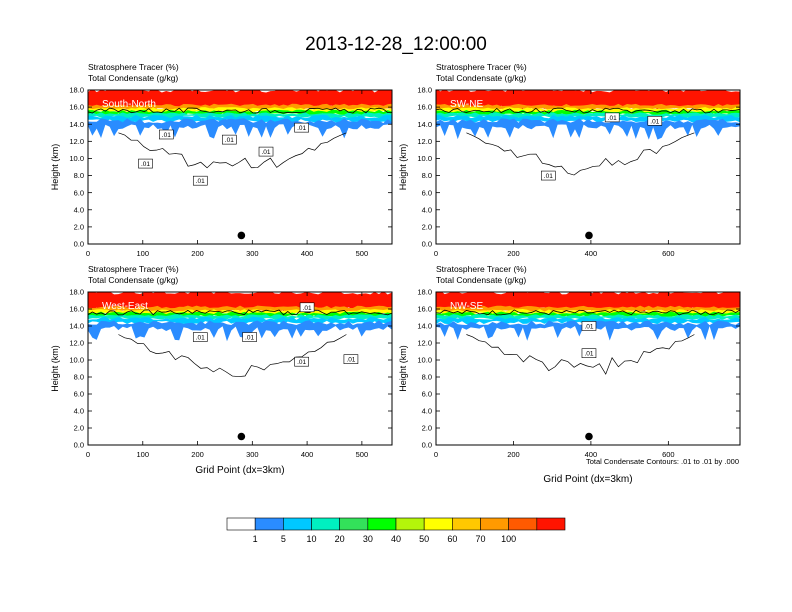 This screenshot has height=612, width=792. I want to click on x-tick-label: 600, so click(668, 454).